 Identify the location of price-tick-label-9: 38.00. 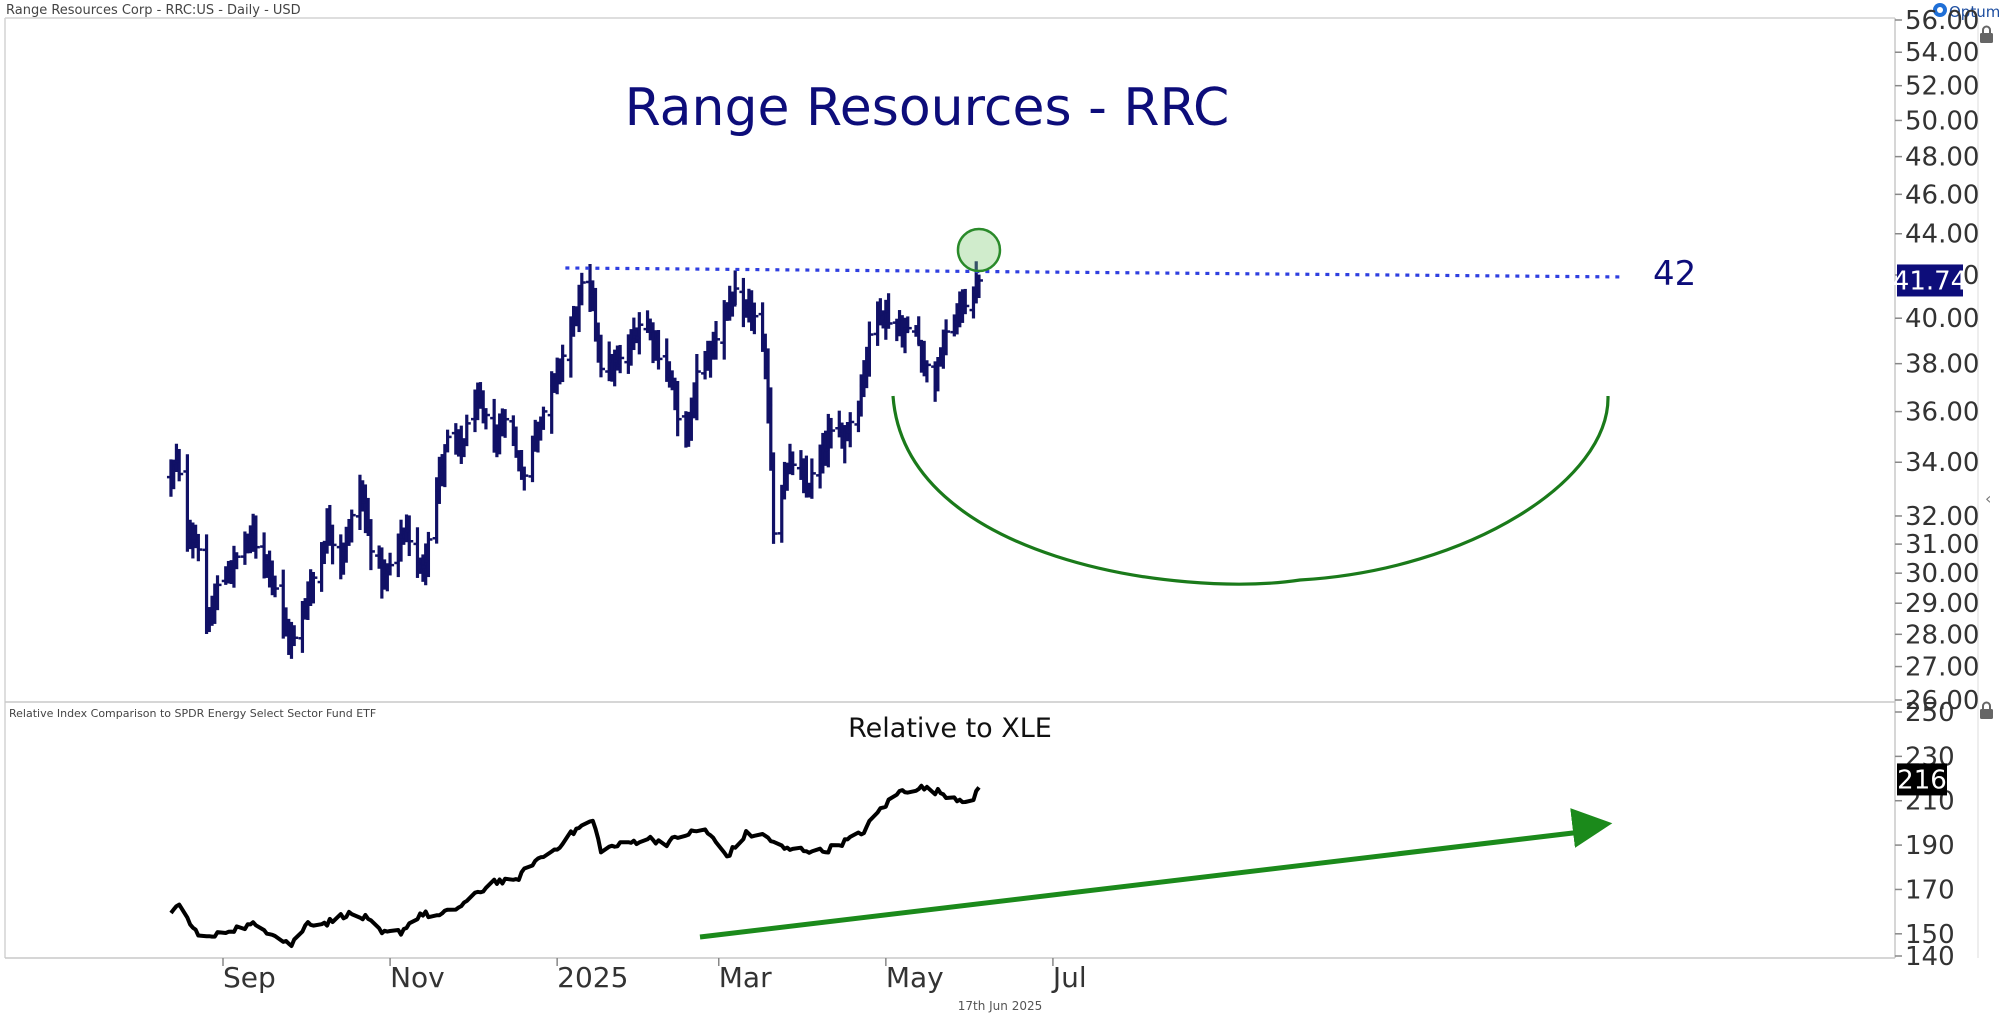
(1942, 365).